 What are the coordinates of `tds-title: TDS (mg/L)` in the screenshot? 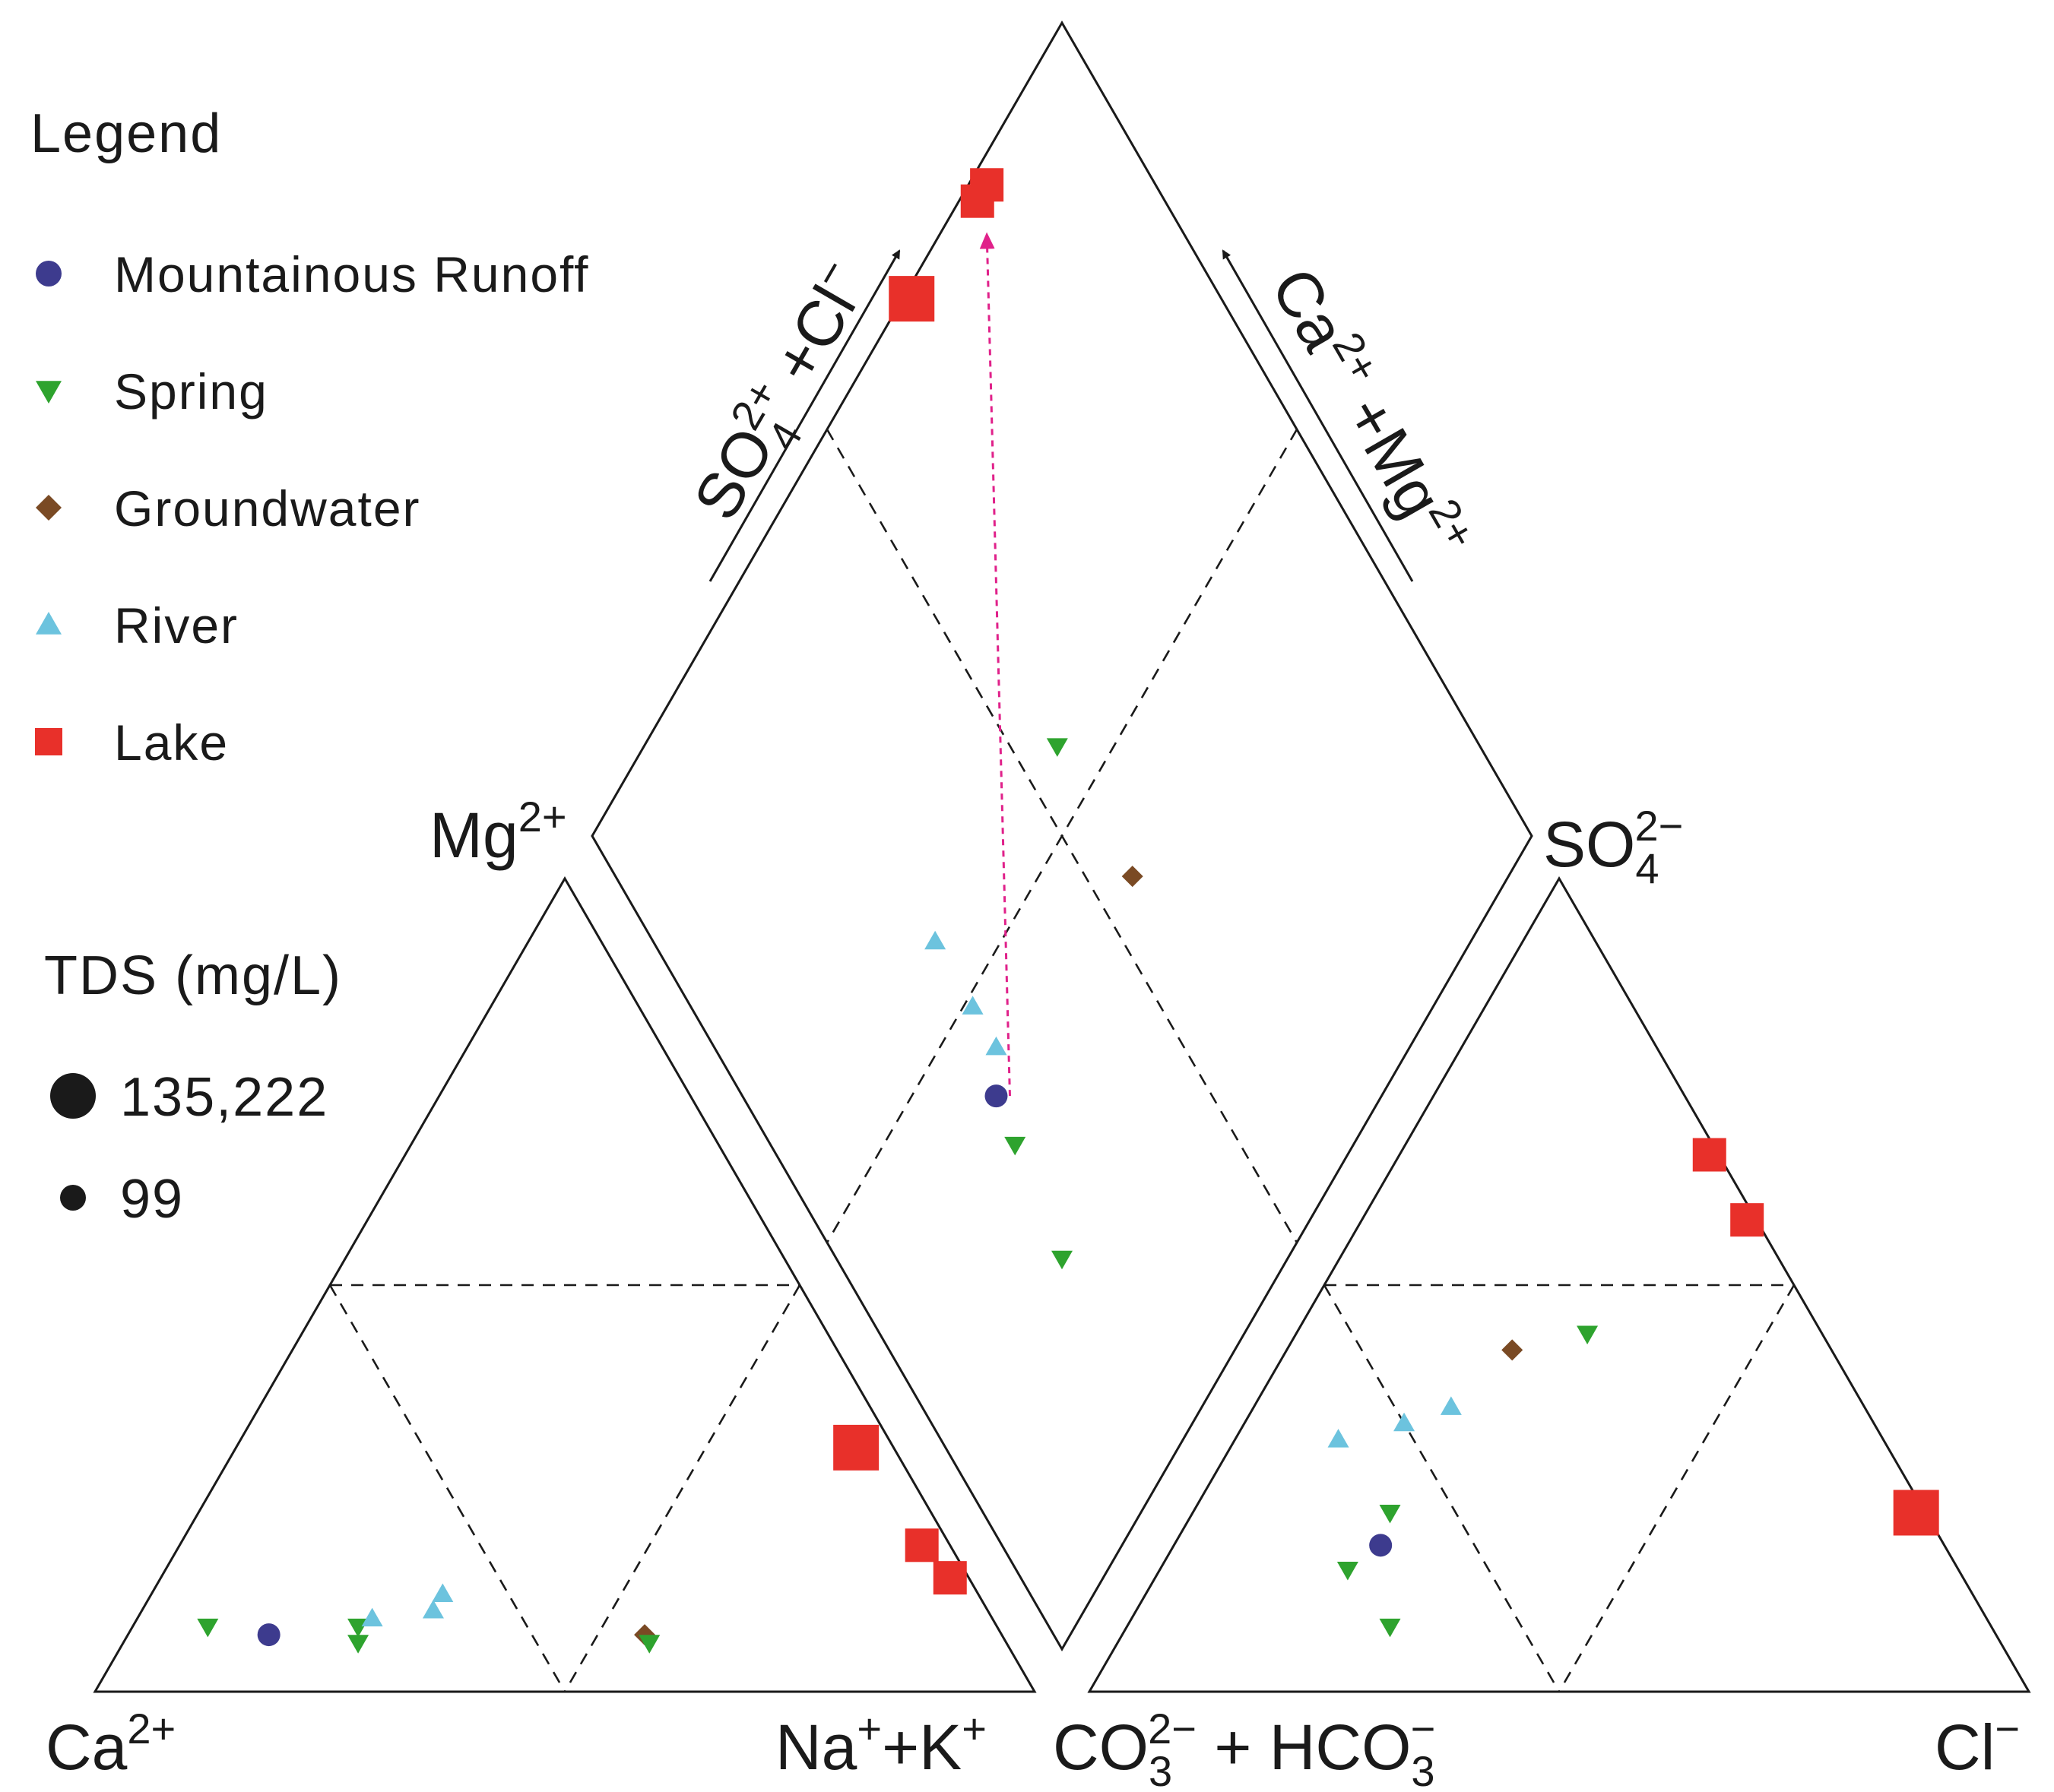 It's located at (193, 975).